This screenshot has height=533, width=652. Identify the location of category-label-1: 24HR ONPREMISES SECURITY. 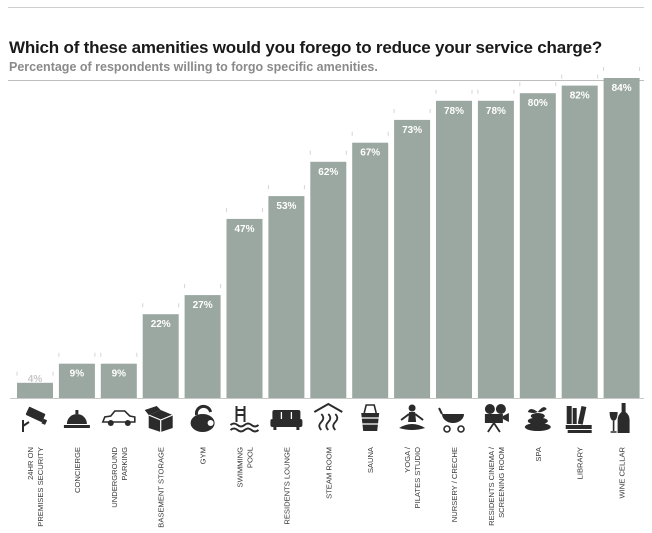
(35, 487).